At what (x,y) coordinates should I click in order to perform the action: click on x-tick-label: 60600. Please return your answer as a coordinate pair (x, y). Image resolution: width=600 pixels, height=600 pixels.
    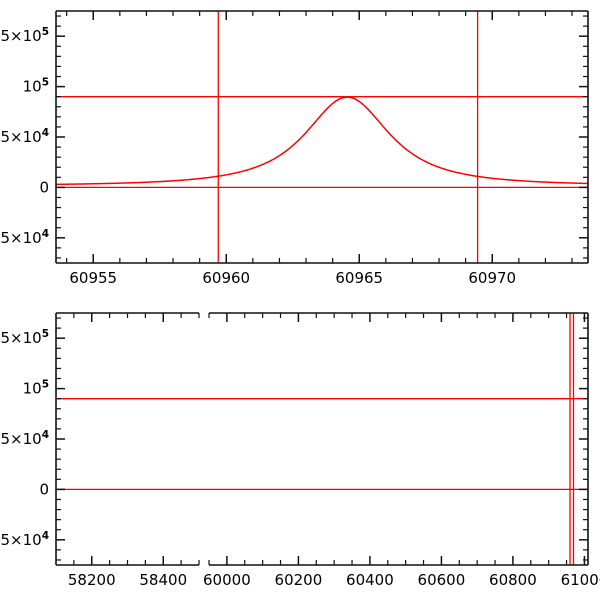
    Looking at the image, I should click on (442, 580).